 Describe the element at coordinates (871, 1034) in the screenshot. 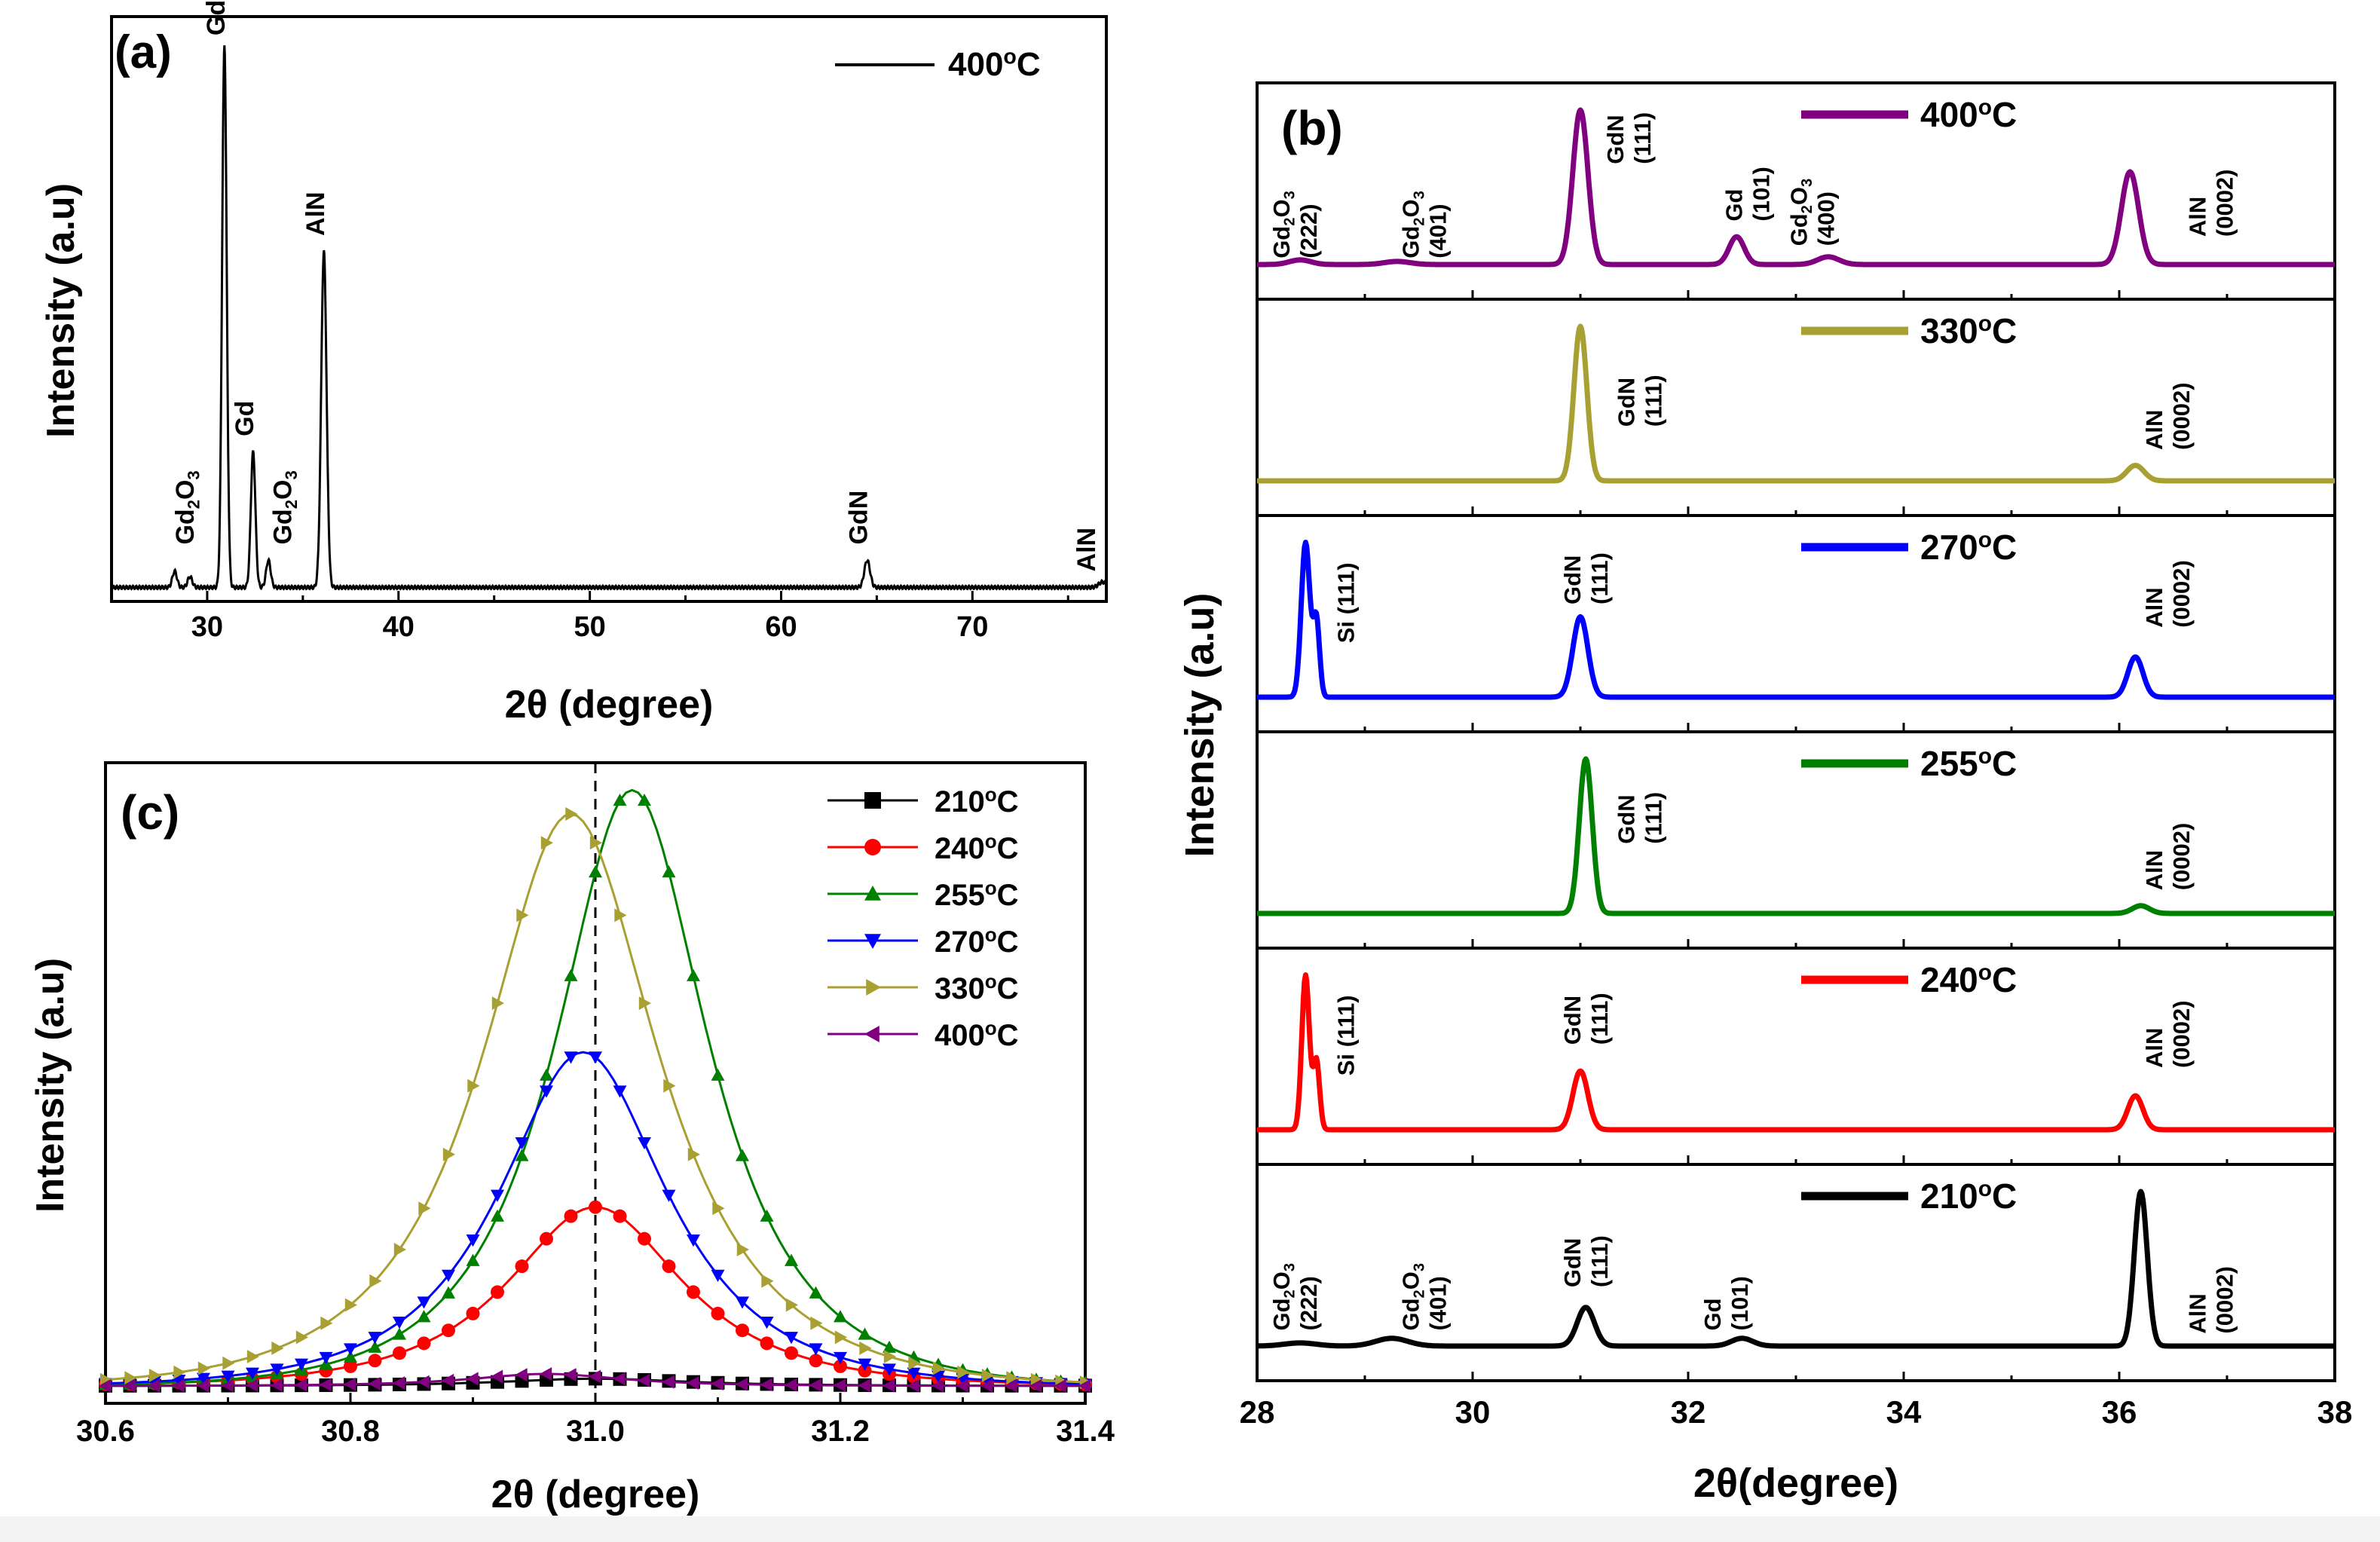

I see `legend-marker-400°C` at that location.